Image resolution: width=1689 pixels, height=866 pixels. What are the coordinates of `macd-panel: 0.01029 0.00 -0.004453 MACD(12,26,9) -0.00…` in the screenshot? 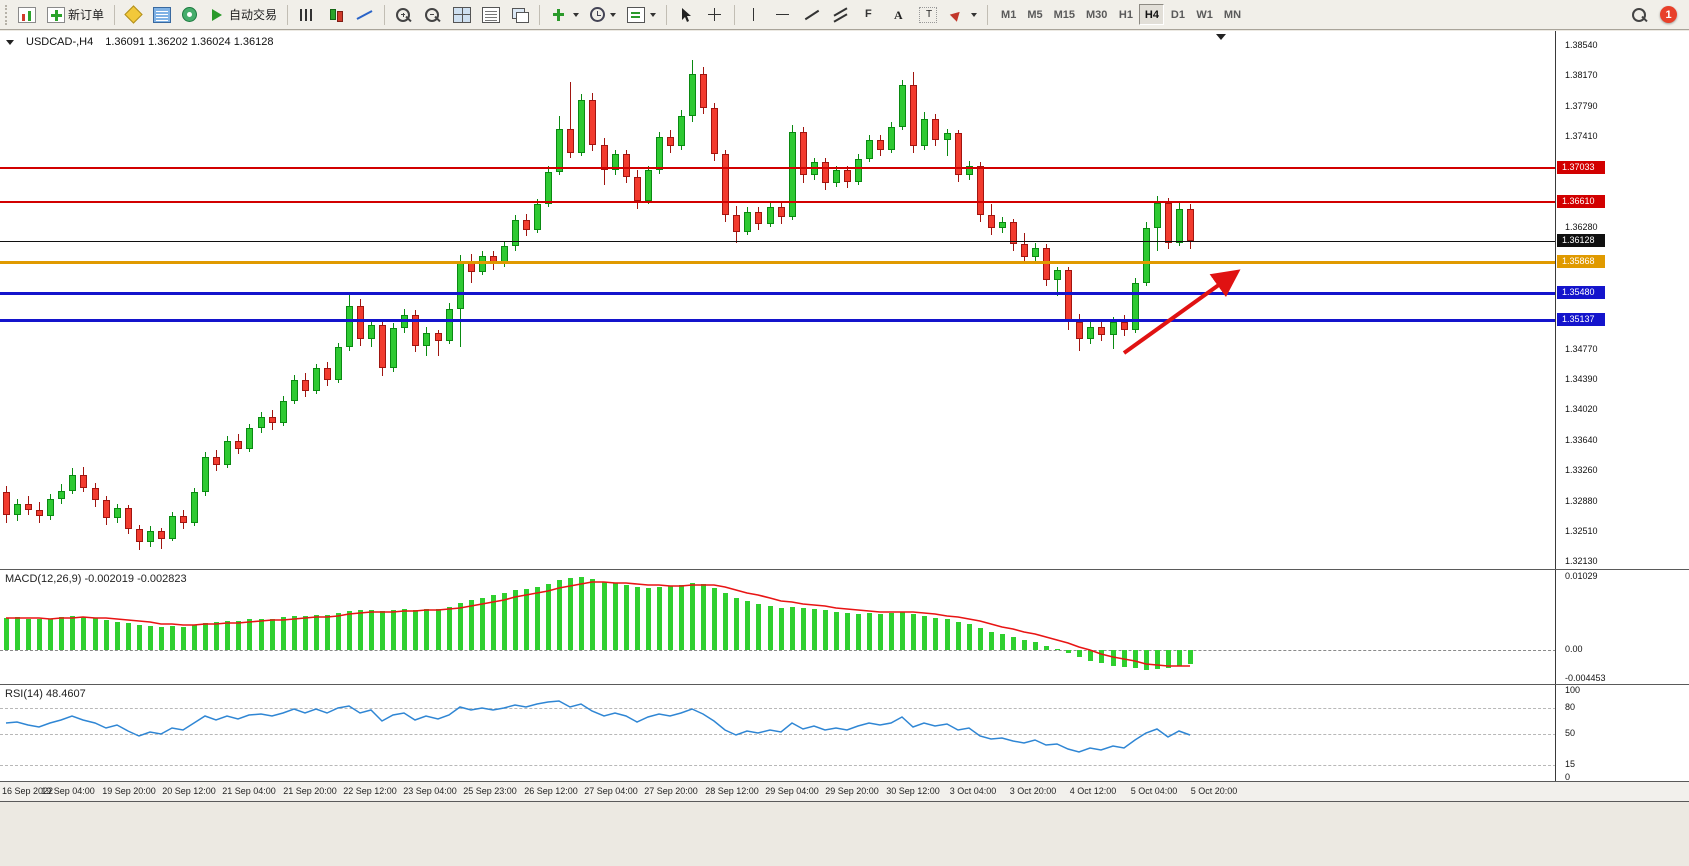 It's located at (844, 627).